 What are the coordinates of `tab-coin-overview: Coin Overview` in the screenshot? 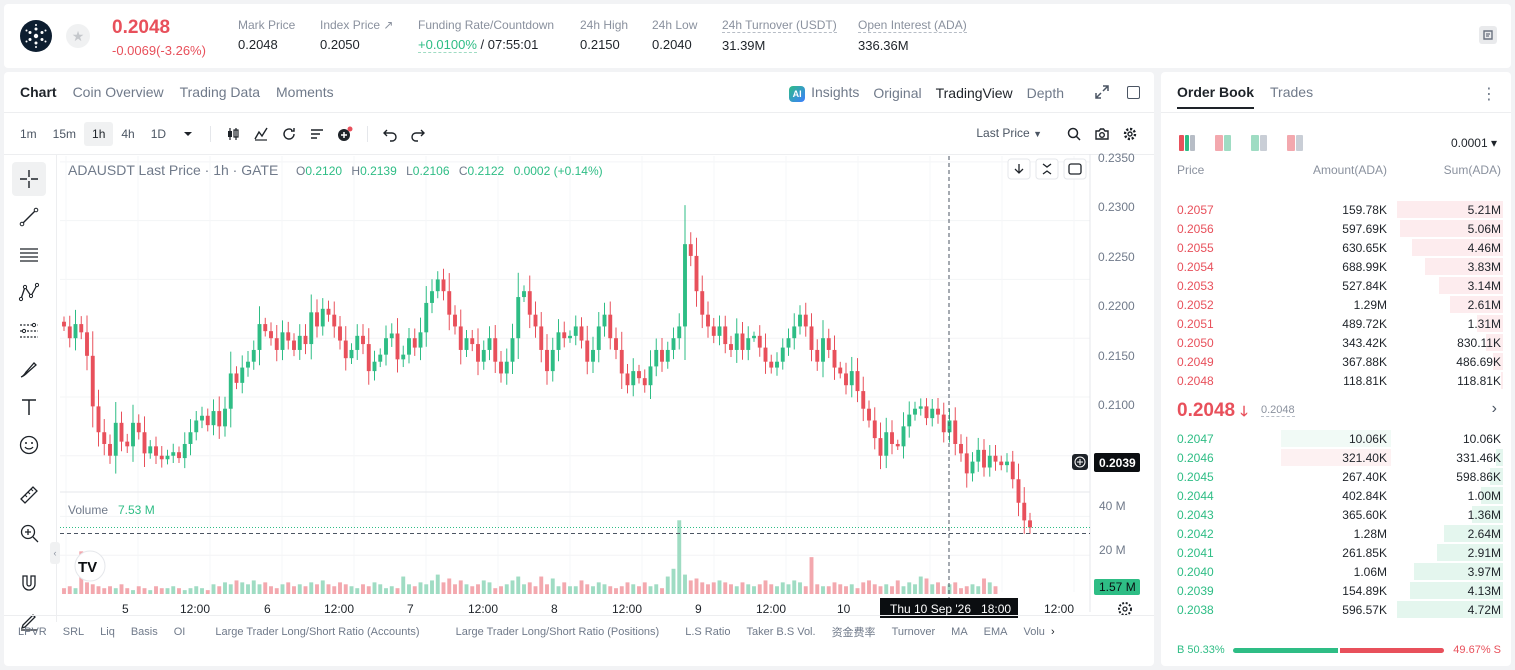 It's located at (118, 92).